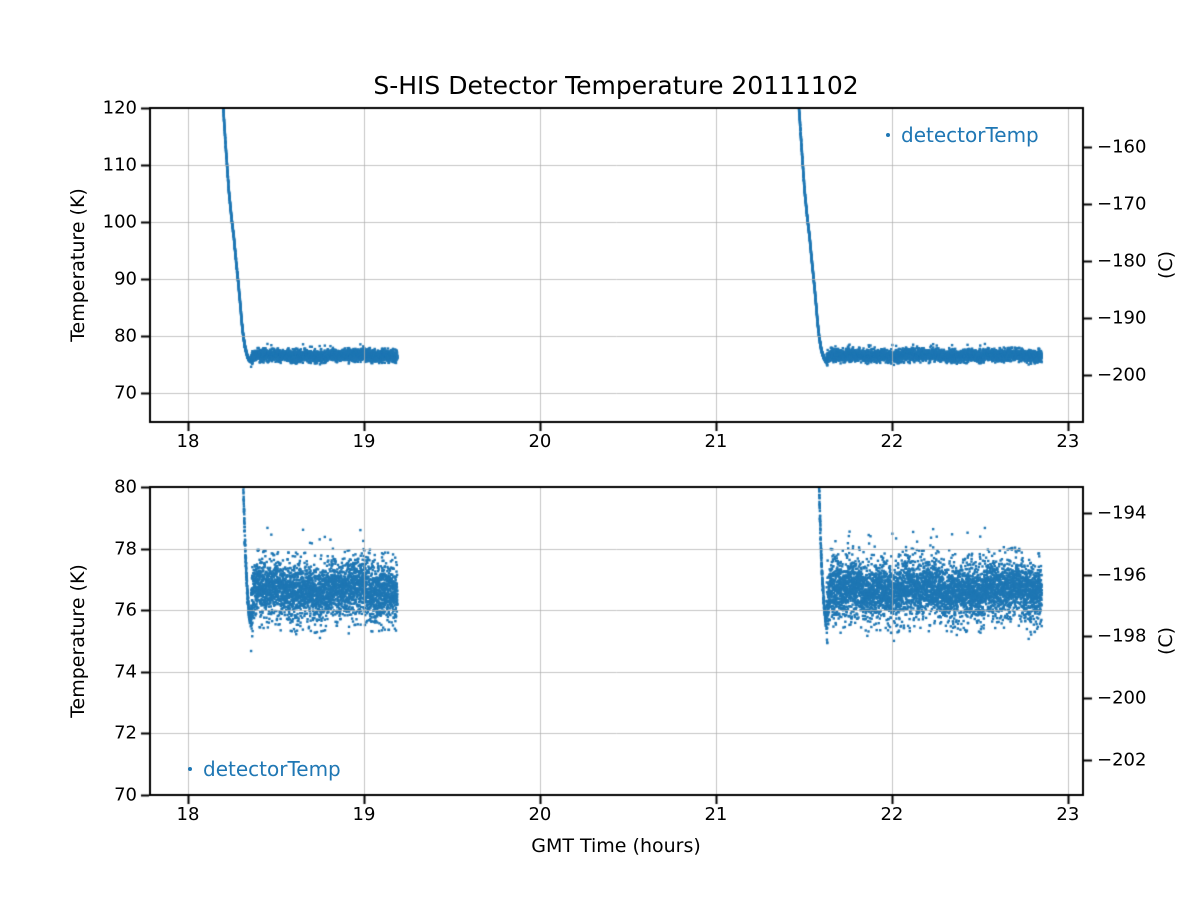  What do you see at coordinates (616, 846) in the screenshot?
I see `x-axis-label: GMT Time (hours)` at bounding box center [616, 846].